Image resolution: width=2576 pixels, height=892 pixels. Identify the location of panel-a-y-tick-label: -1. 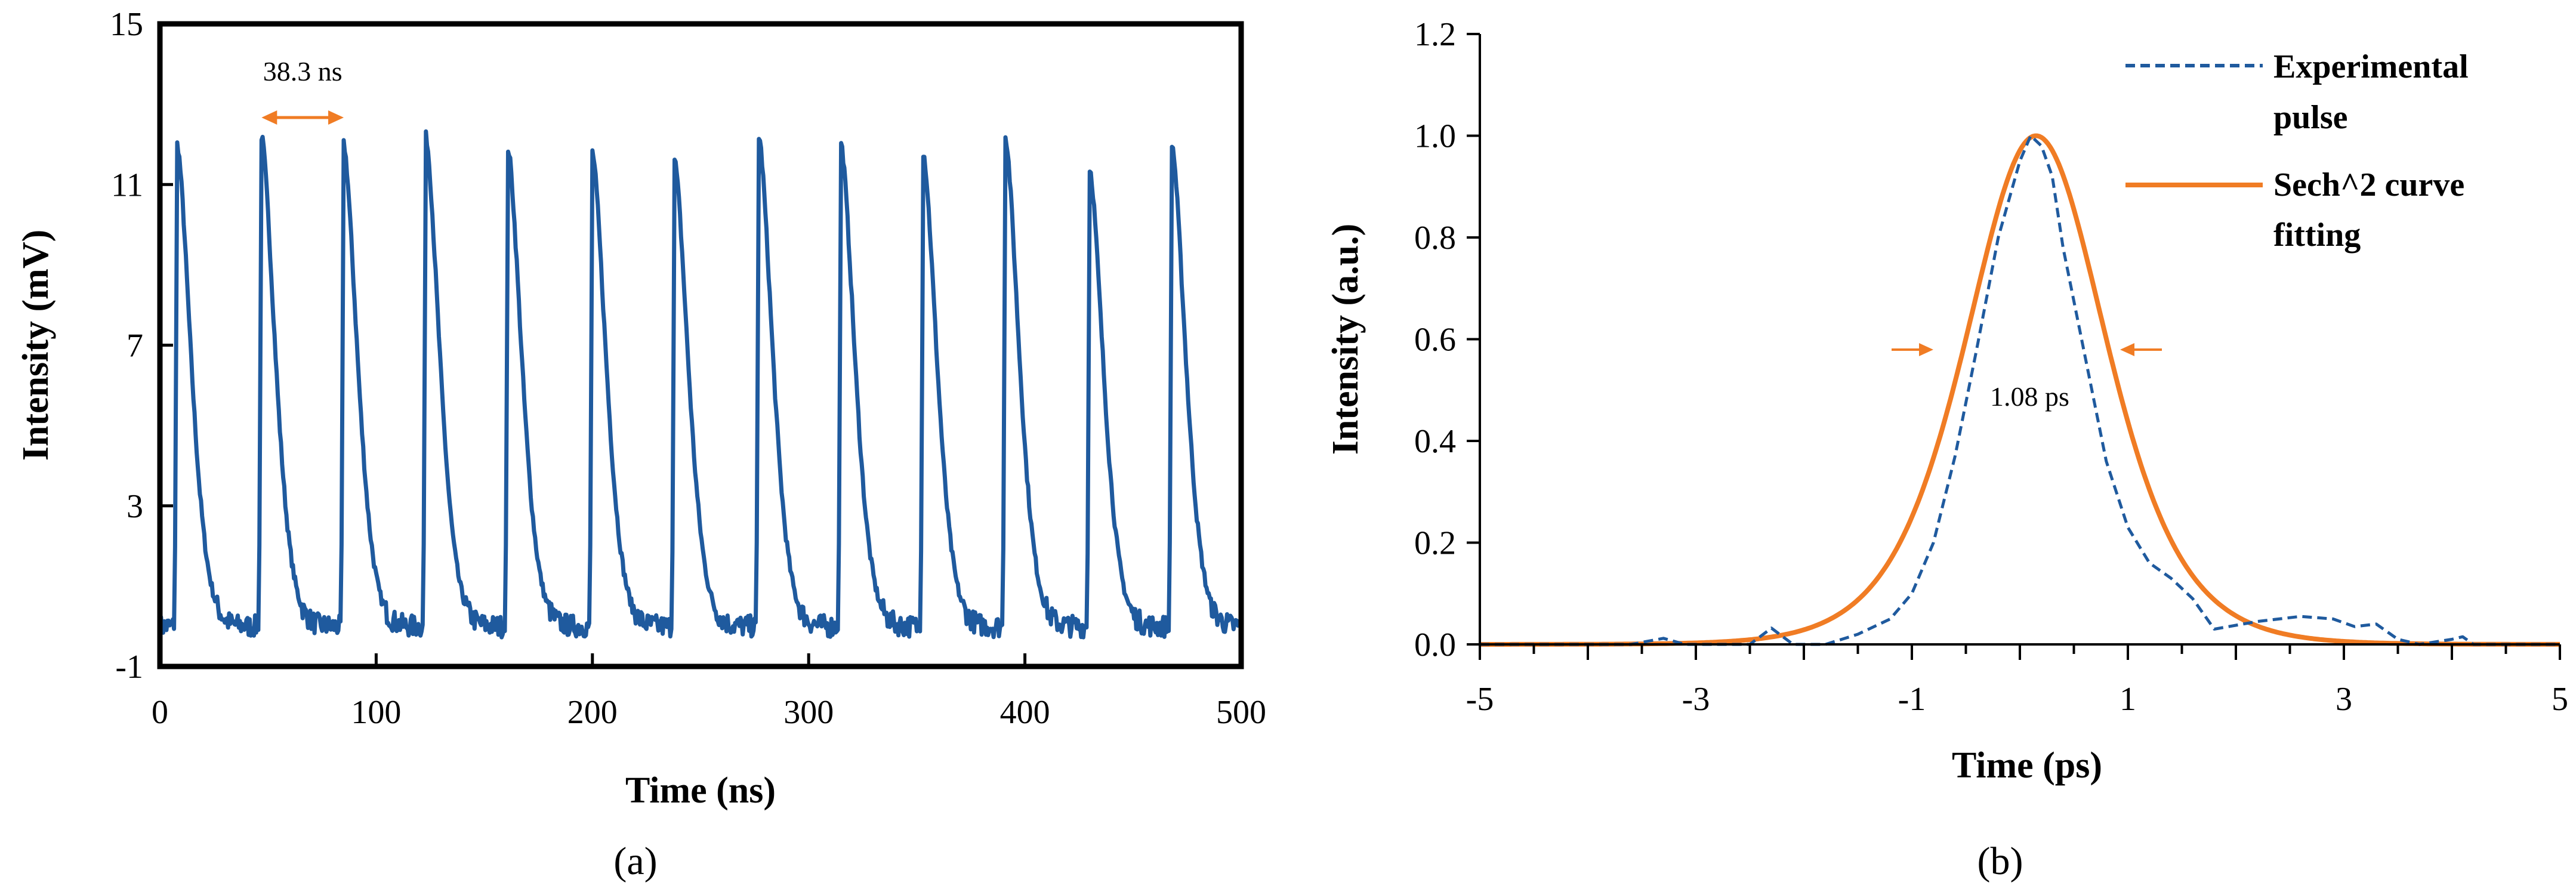
(129, 667).